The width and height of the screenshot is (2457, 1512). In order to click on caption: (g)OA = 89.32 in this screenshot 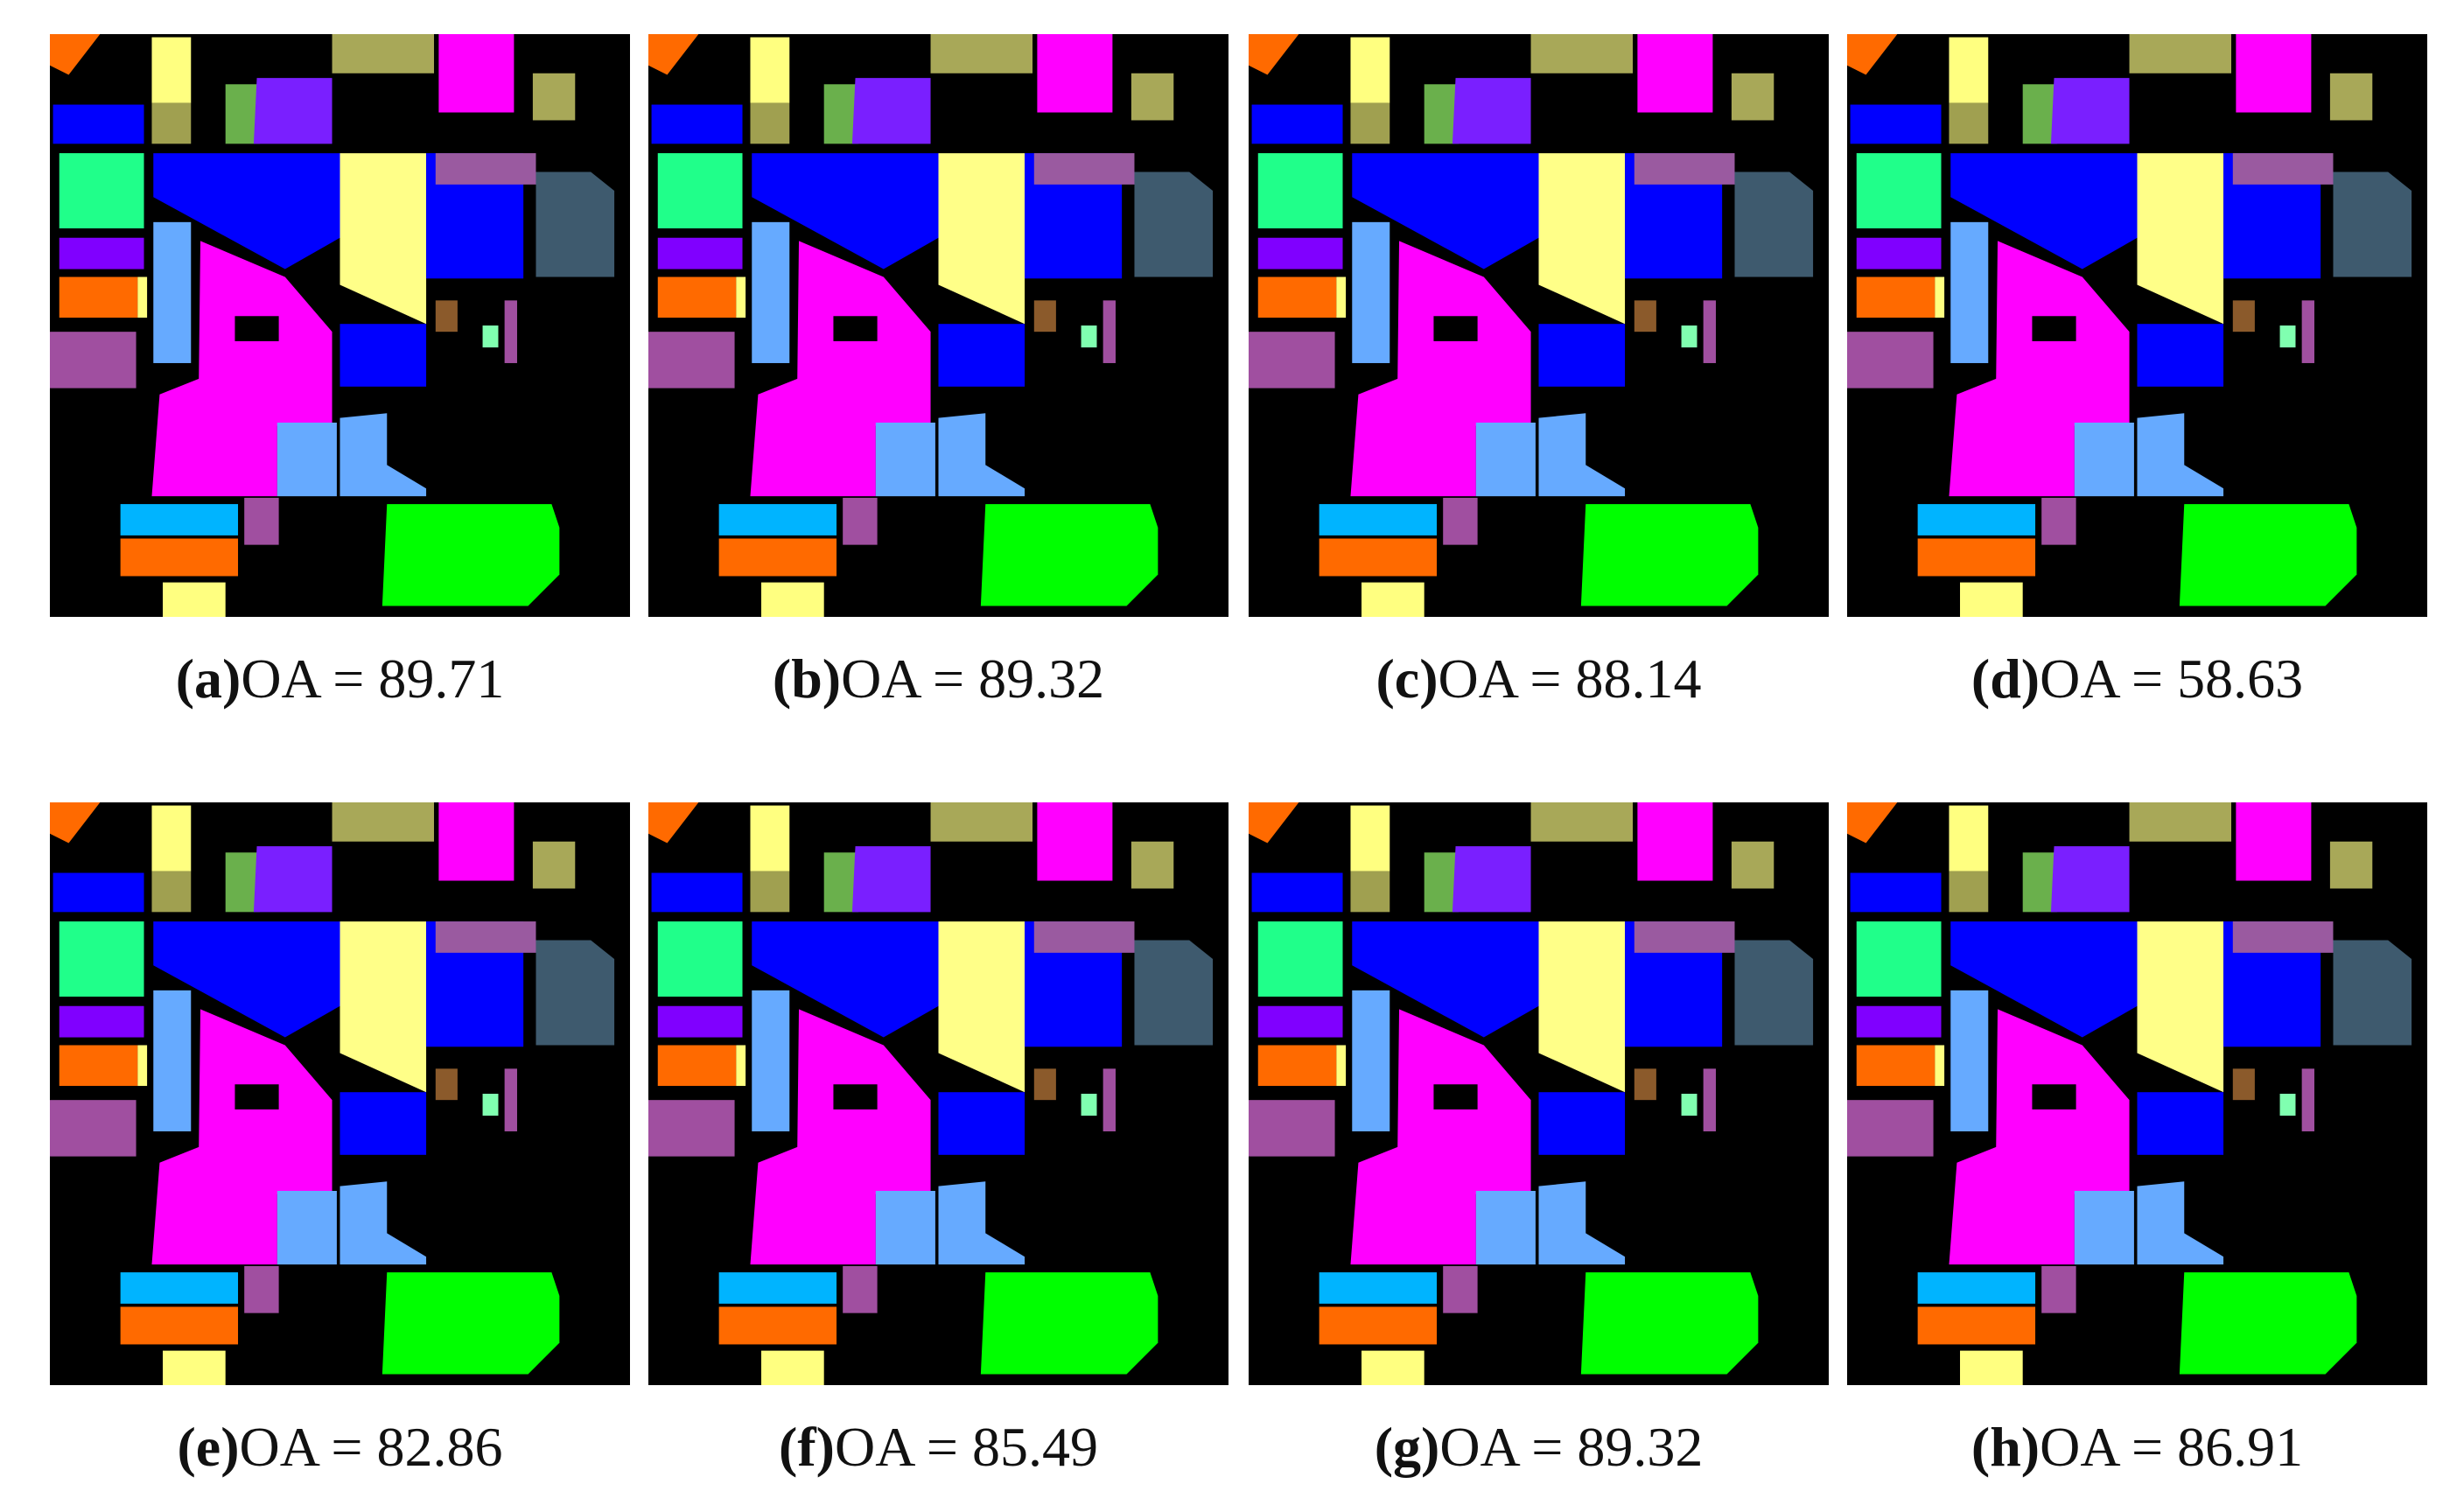, I will do `click(1539, 1447)`.